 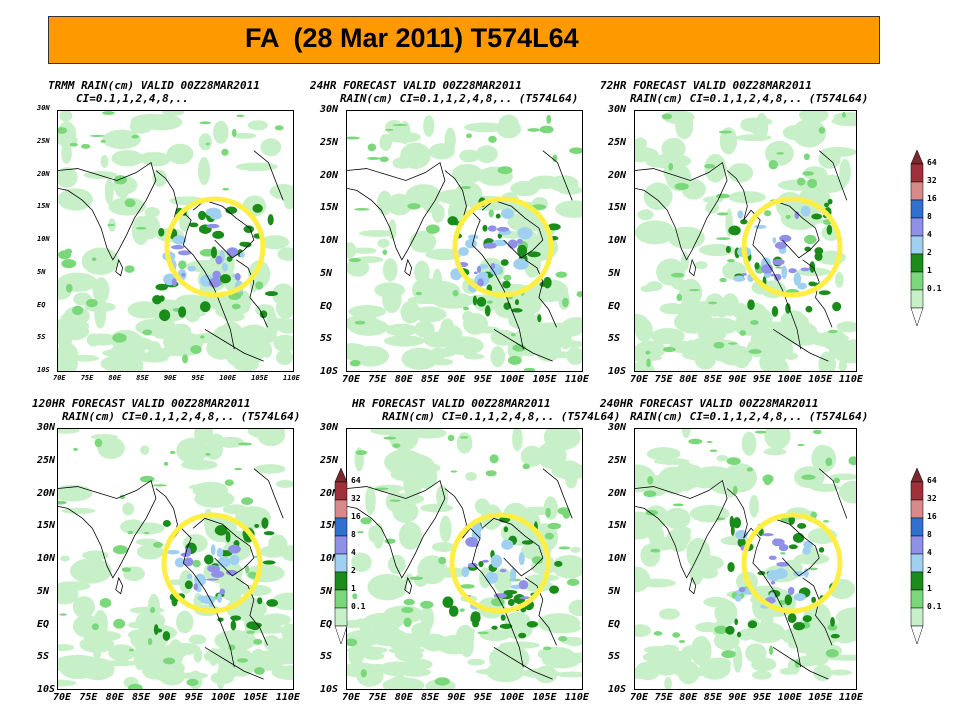 What do you see at coordinates (932, 180) in the screenshot?
I see `colorbar-label: 32` at bounding box center [932, 180].